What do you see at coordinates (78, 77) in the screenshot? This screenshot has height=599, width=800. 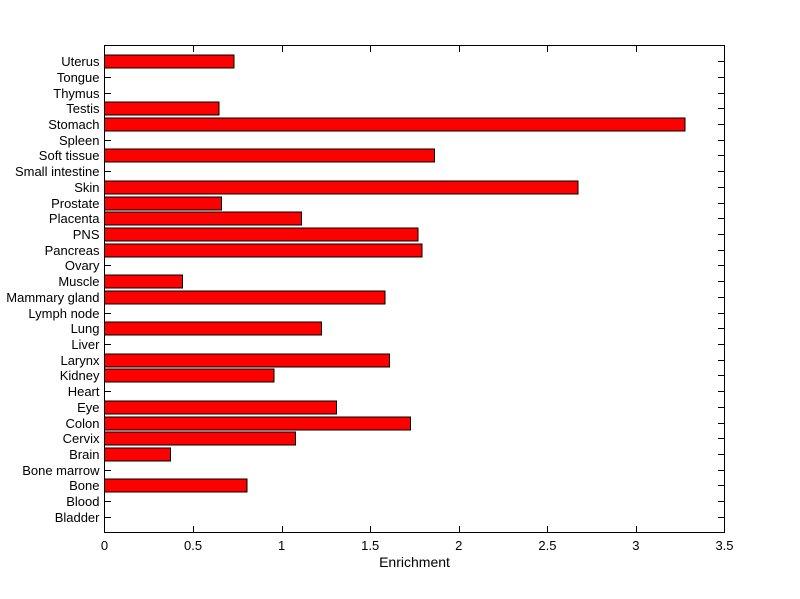 I see `svg-text: Tongue` at bounding box center [78, 77].